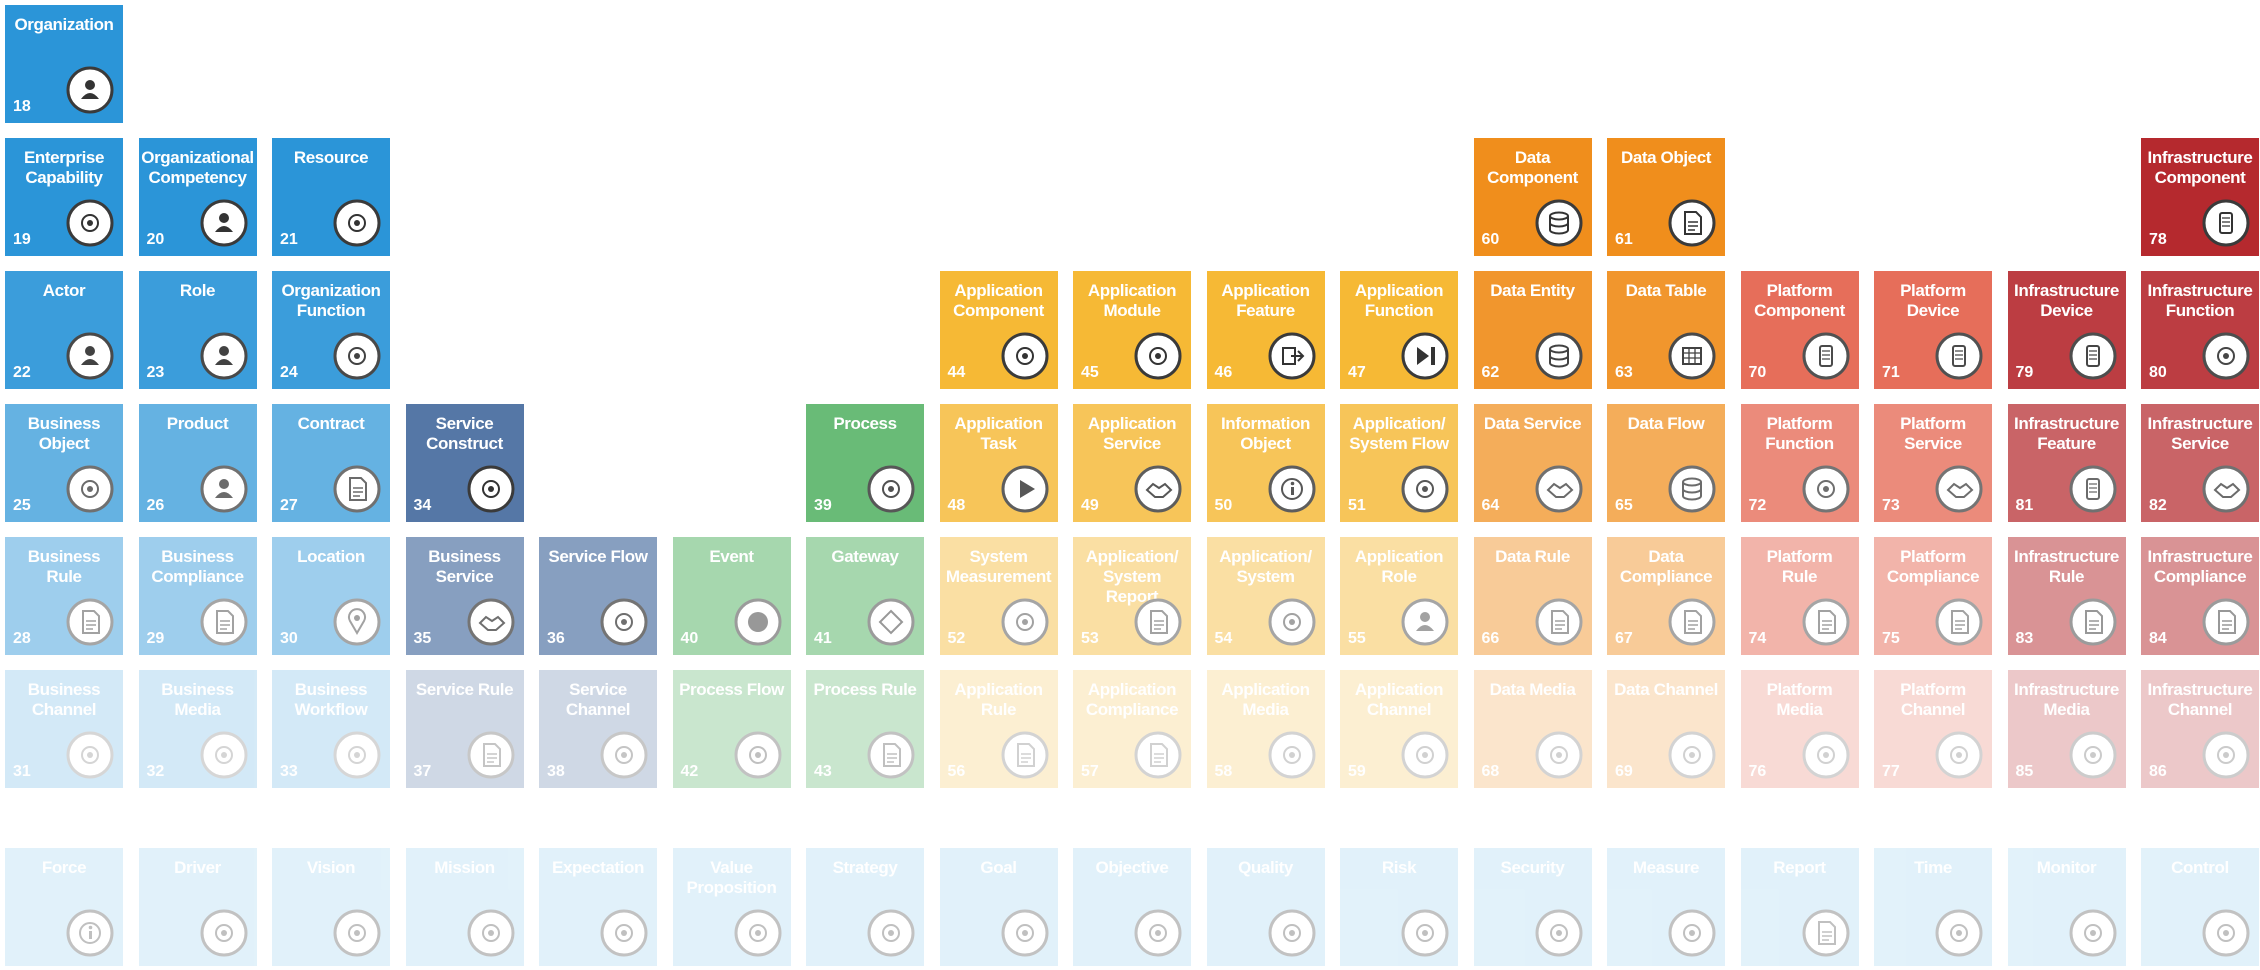  Describe the element at coordinates (2066, 463) in the screenshot. I see `element-tile: Infrastructure Feature 81` at that location.